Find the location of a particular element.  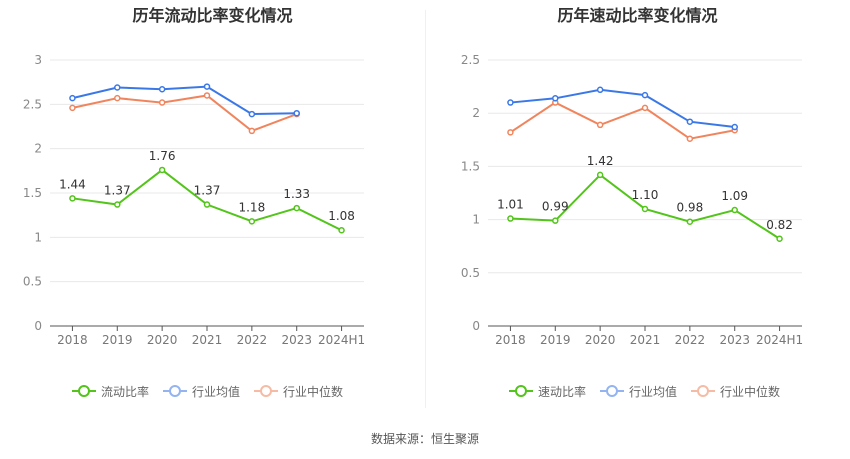

chart-divider is located at coordinates (425, 209).